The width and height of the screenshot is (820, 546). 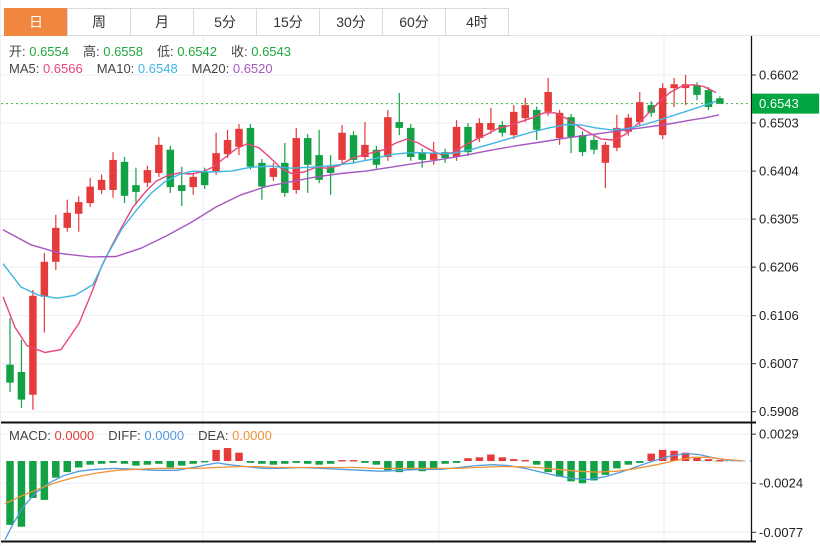 What do you see at coordinates (414, 22) in the screenshot?
I see `tab-m60: 60分` at bounding box center [414, 22].